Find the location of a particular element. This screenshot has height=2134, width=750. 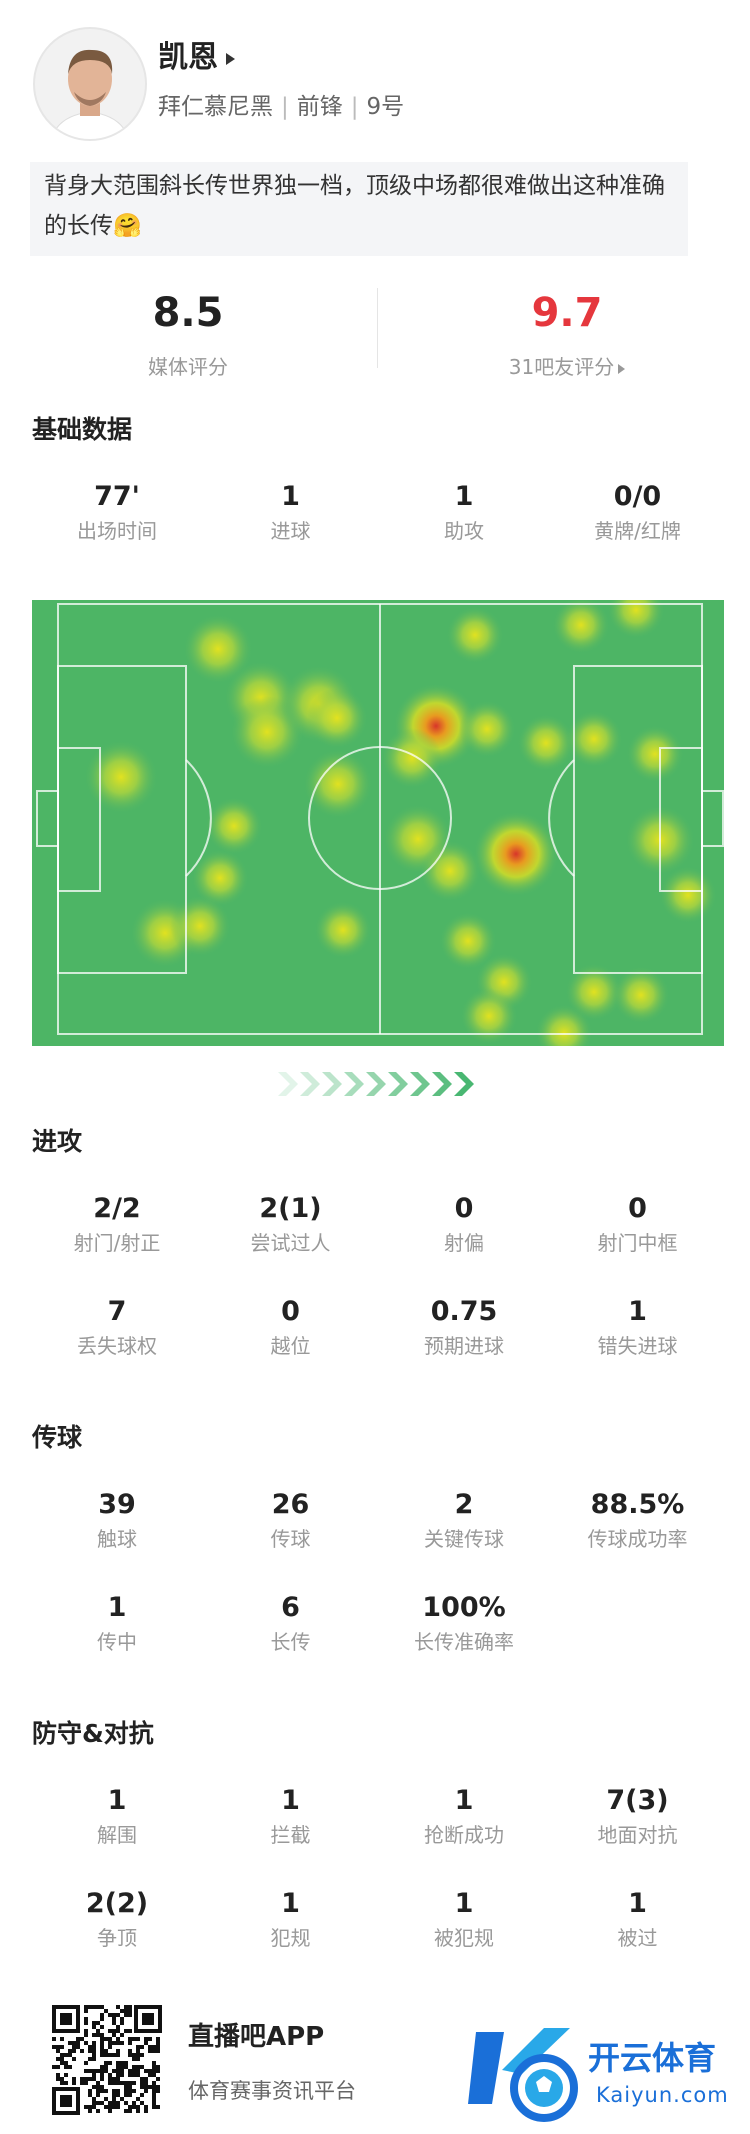

stat: 0 射门中框 is located at coordinates (638, 1224).